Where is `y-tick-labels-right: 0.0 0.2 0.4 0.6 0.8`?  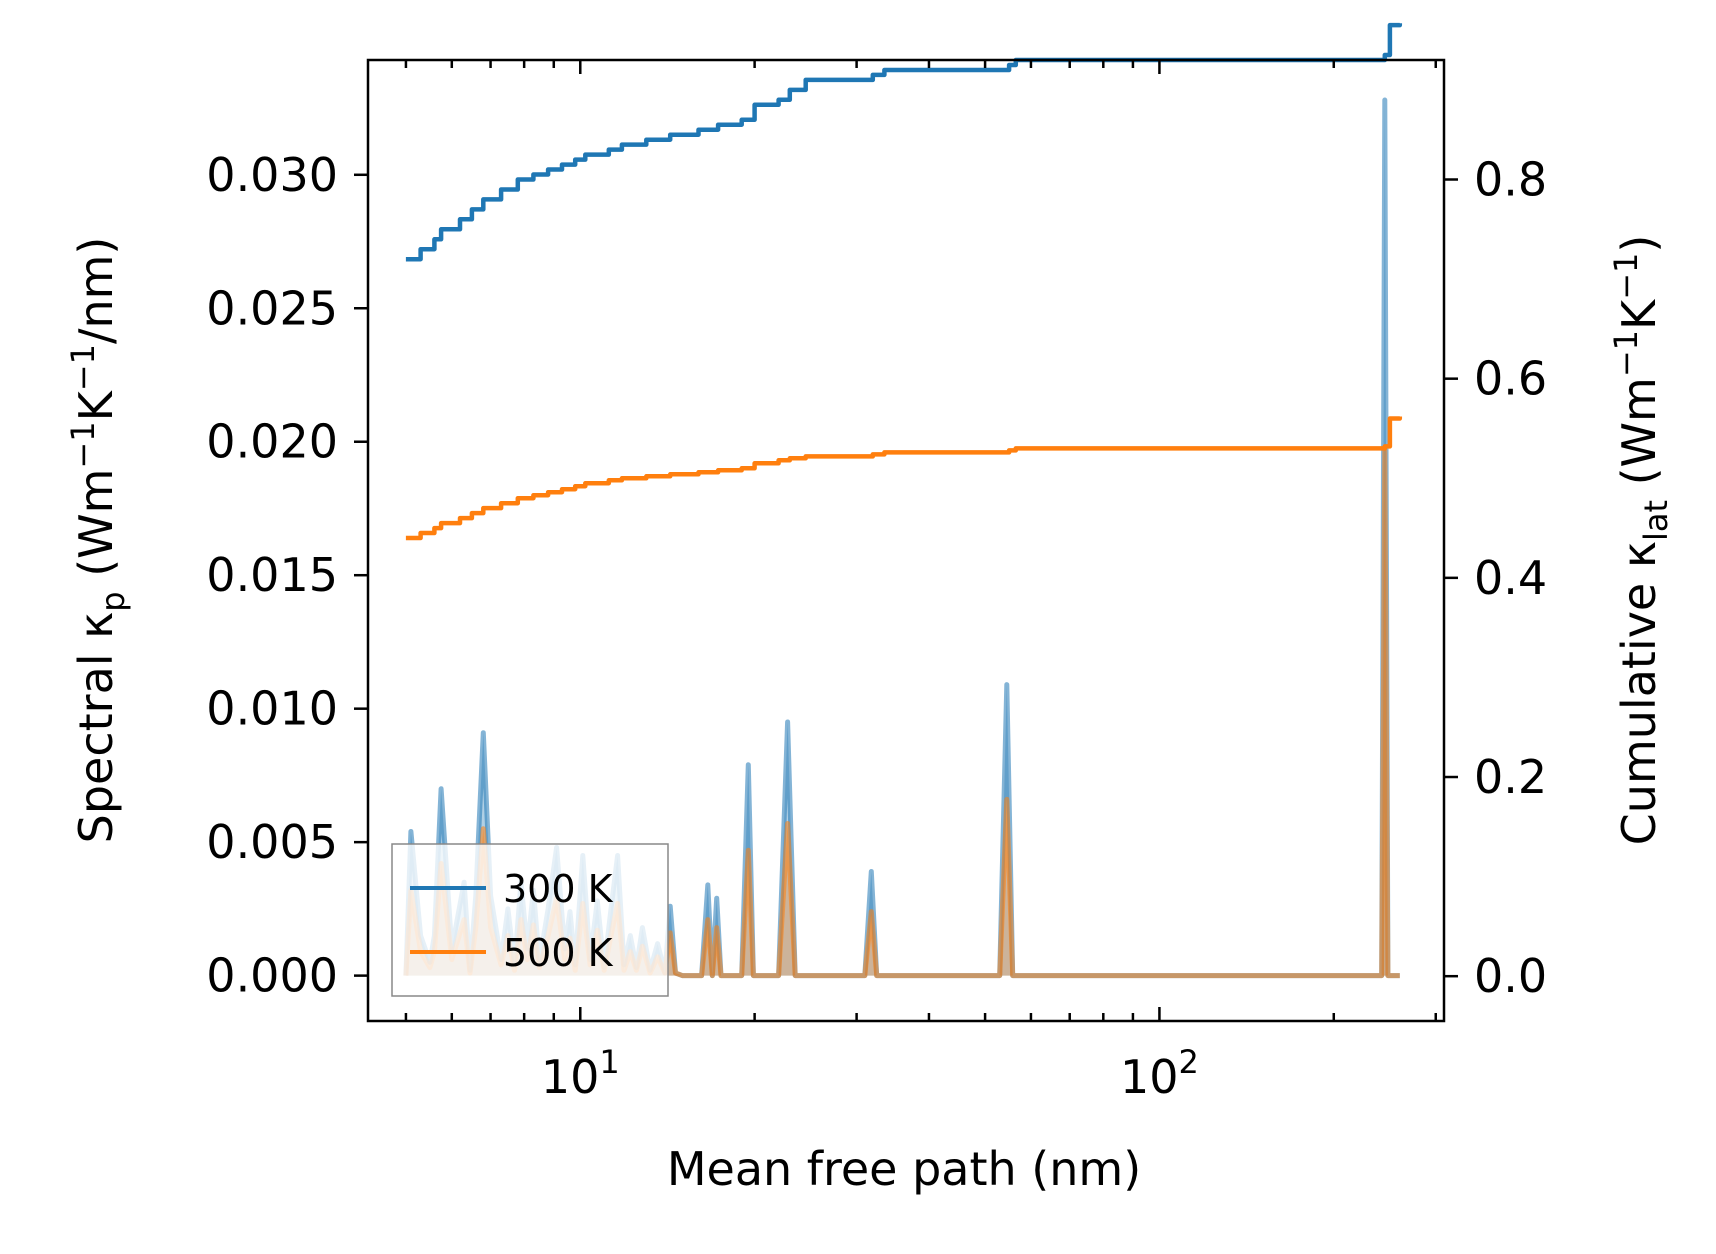
y-tick-labels-right: 0.0 0.2 0.4 0.6 0.8 is located at coordinates (1510, 578).